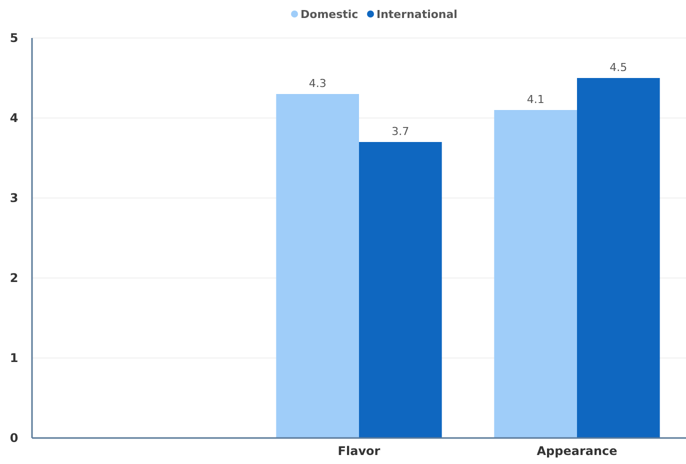 Image resolution: width=686 pixels, height=464 pixels. What do you see at coordinates (359, 451) in the screenshot?
I see `x-tick-label: Flavor` at bounding box center [359, 451].